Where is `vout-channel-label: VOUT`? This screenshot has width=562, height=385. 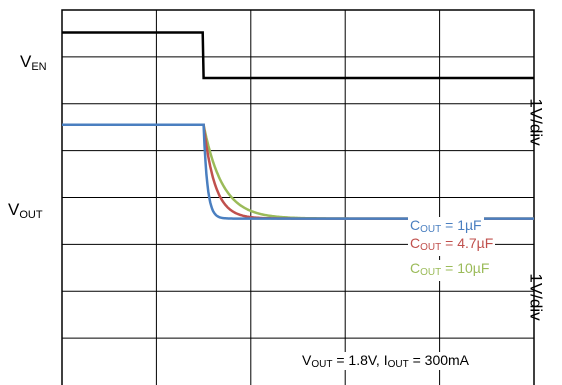 vout-channel-label: VOUT is located at coordinates (25, 210).